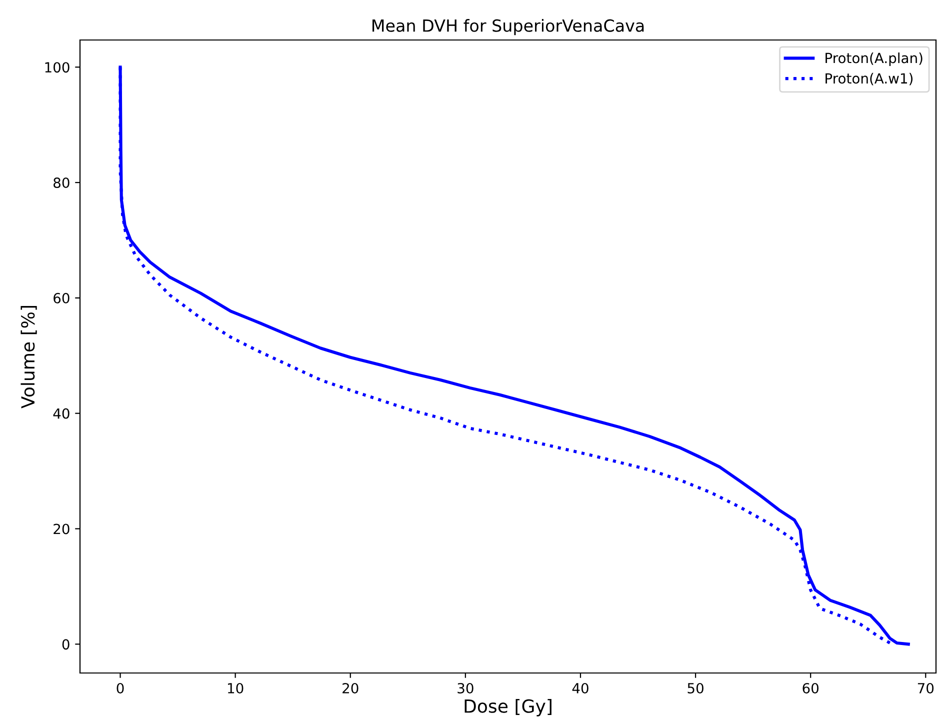  Describe the element at coordinates (62, 182) in the screenshot. I see `y-tick-label: 80` at that location.